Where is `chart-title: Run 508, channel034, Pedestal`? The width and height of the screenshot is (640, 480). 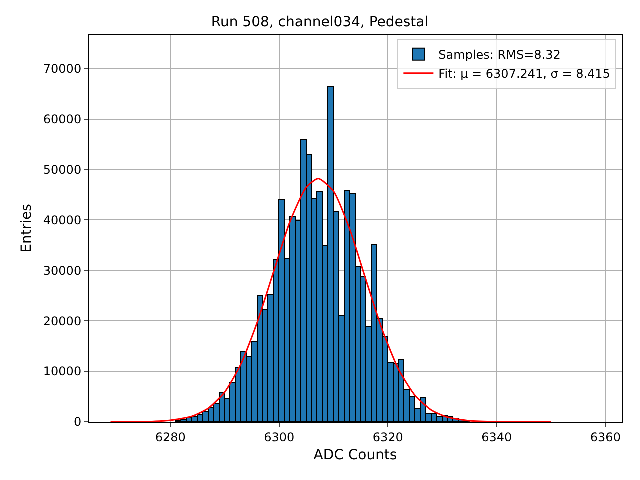 chart-title: Run 508, channel034, Pedestal is located at coordinates (320, 22).